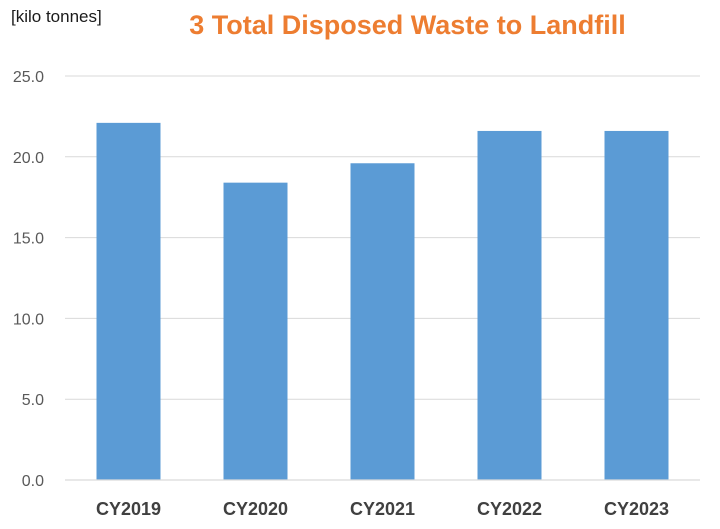  Describe the element at coordinates (255, 331) in the screenshot. I see `bar-cy2020` at that location.